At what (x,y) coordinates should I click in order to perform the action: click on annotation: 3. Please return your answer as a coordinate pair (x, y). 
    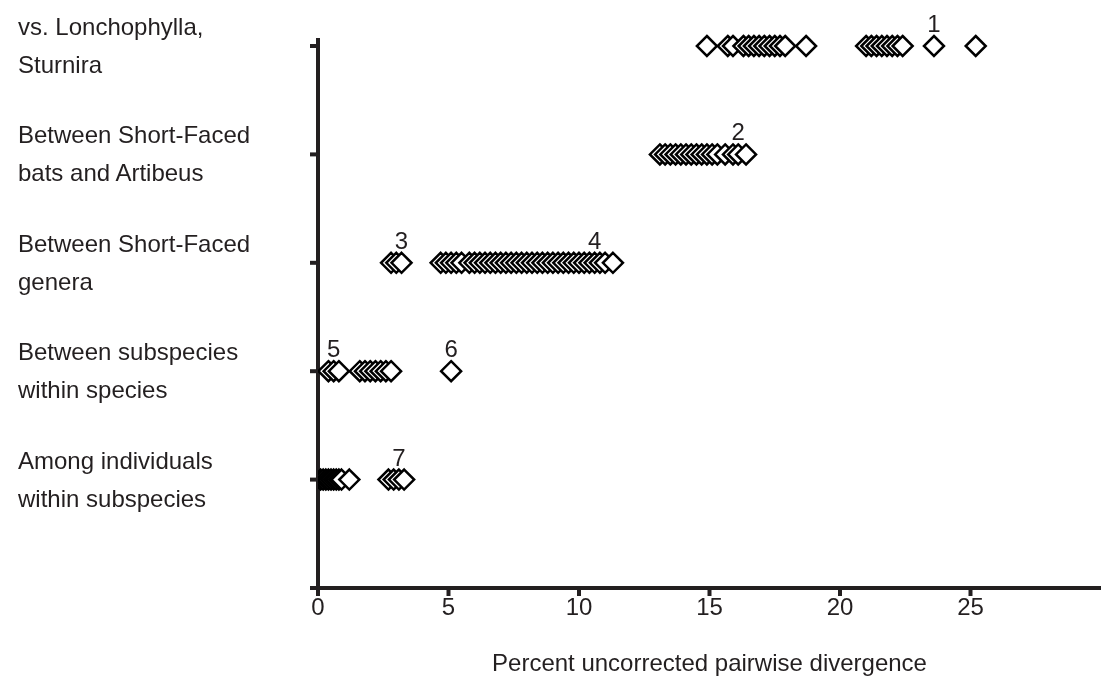
    Looking at the image, I should click on (401, 240).